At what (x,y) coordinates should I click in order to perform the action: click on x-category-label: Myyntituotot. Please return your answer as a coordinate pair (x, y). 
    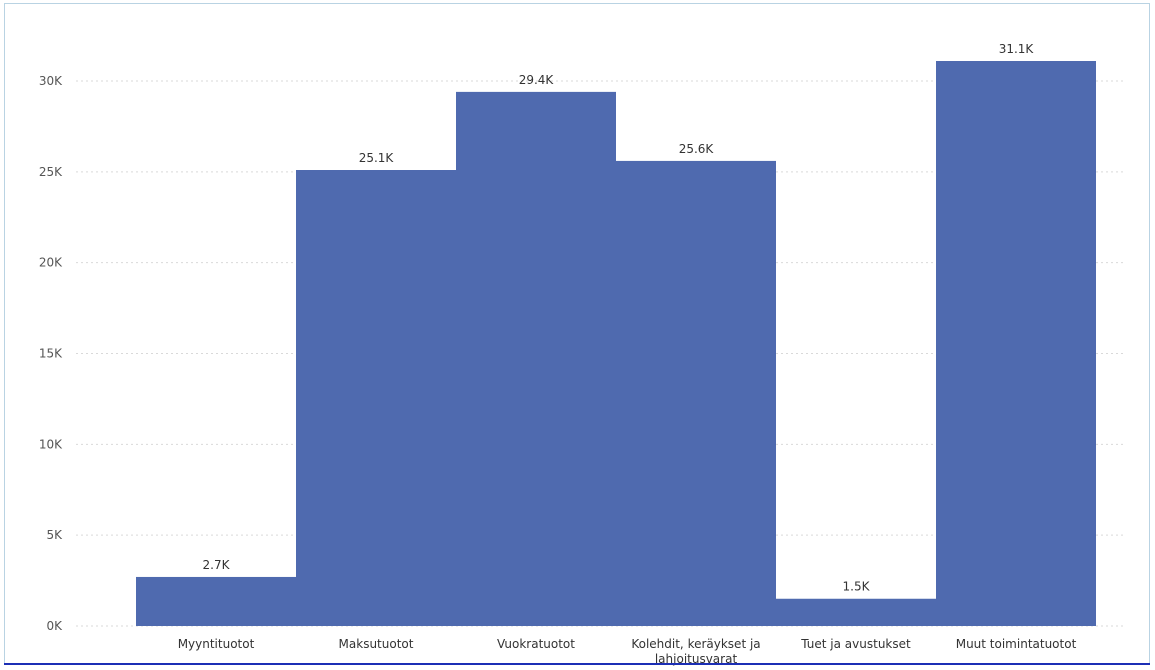
    Looking at the image, I should click on (216, 644).